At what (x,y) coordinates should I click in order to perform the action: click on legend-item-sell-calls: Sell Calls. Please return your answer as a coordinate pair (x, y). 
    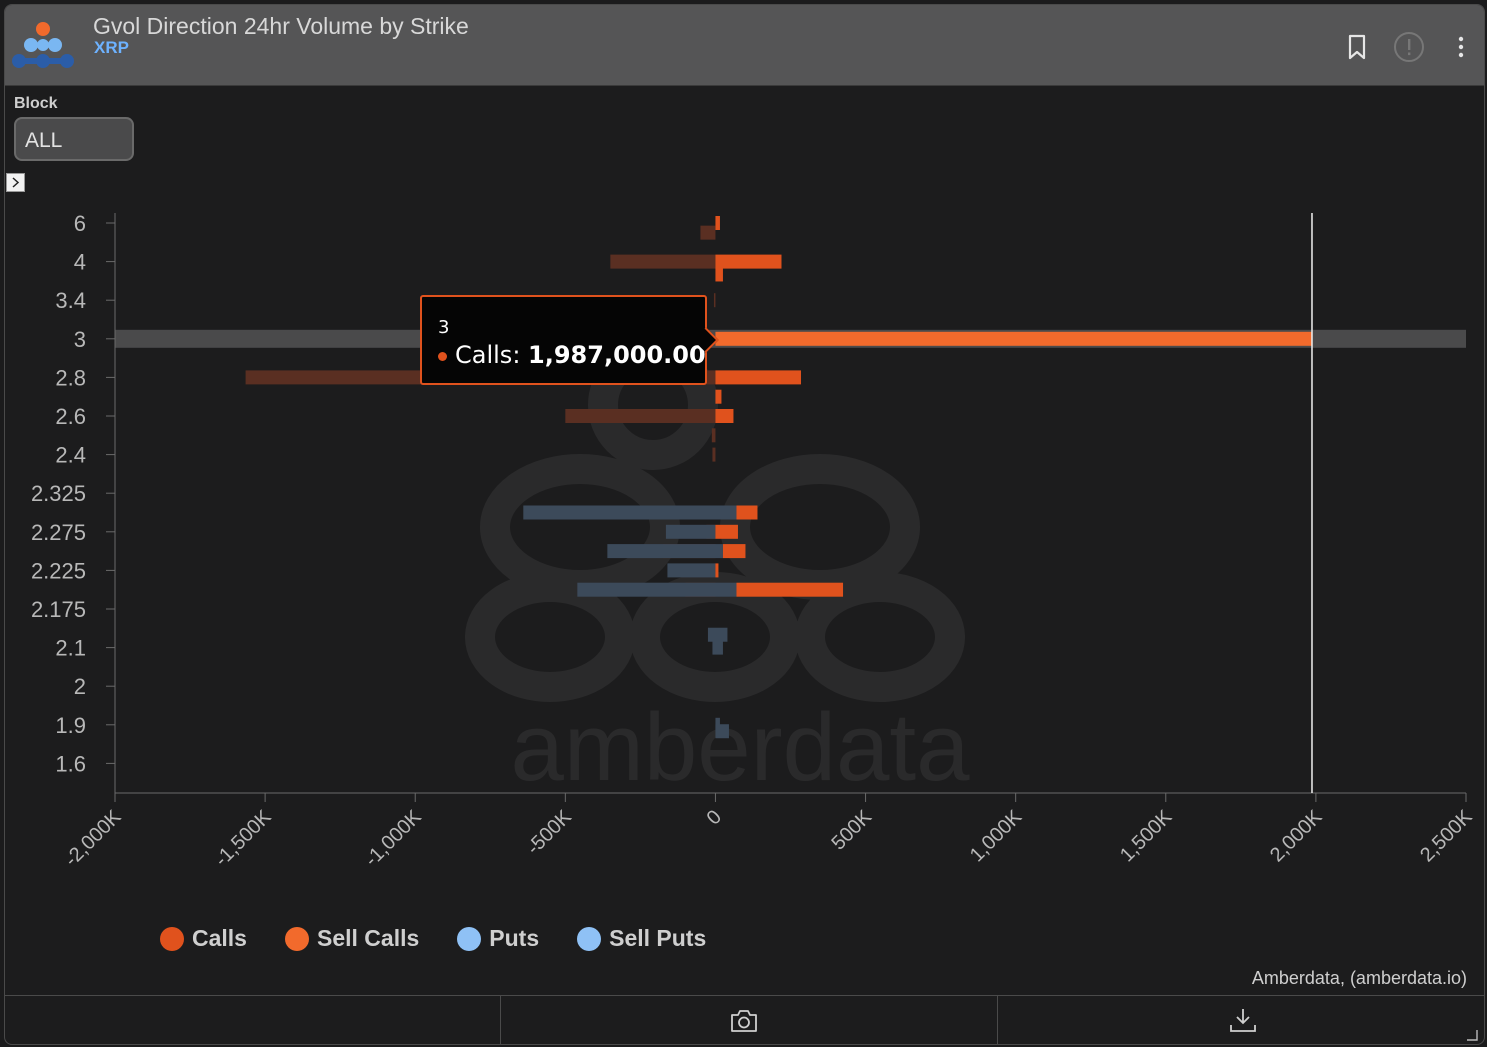
    Looking at the image, I should click on (352, 938).